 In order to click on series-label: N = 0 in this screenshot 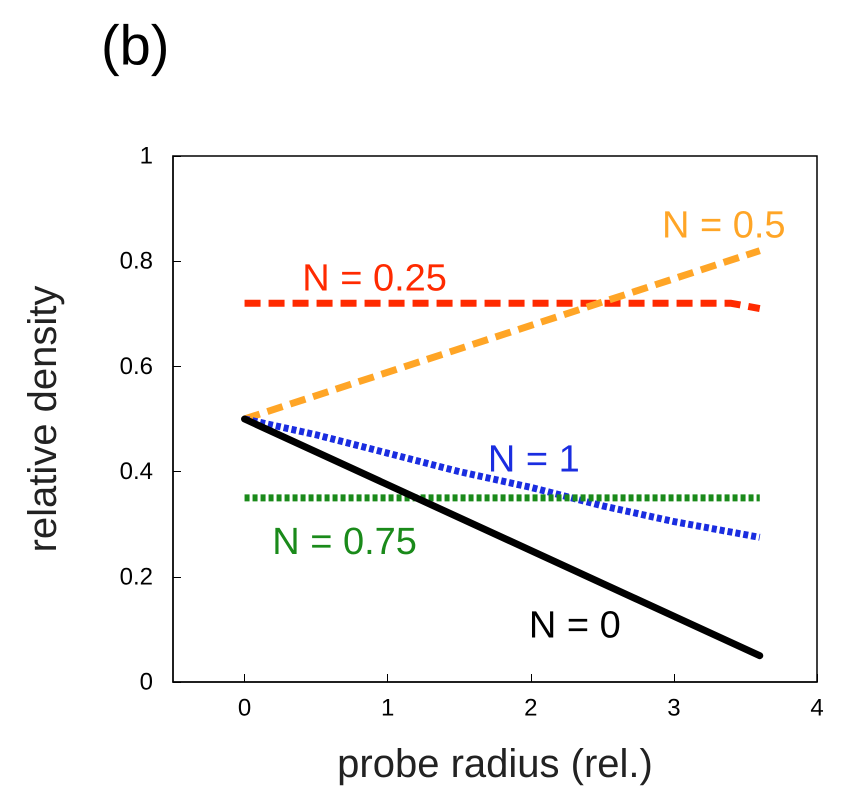, I will do `click(574, 625)`.